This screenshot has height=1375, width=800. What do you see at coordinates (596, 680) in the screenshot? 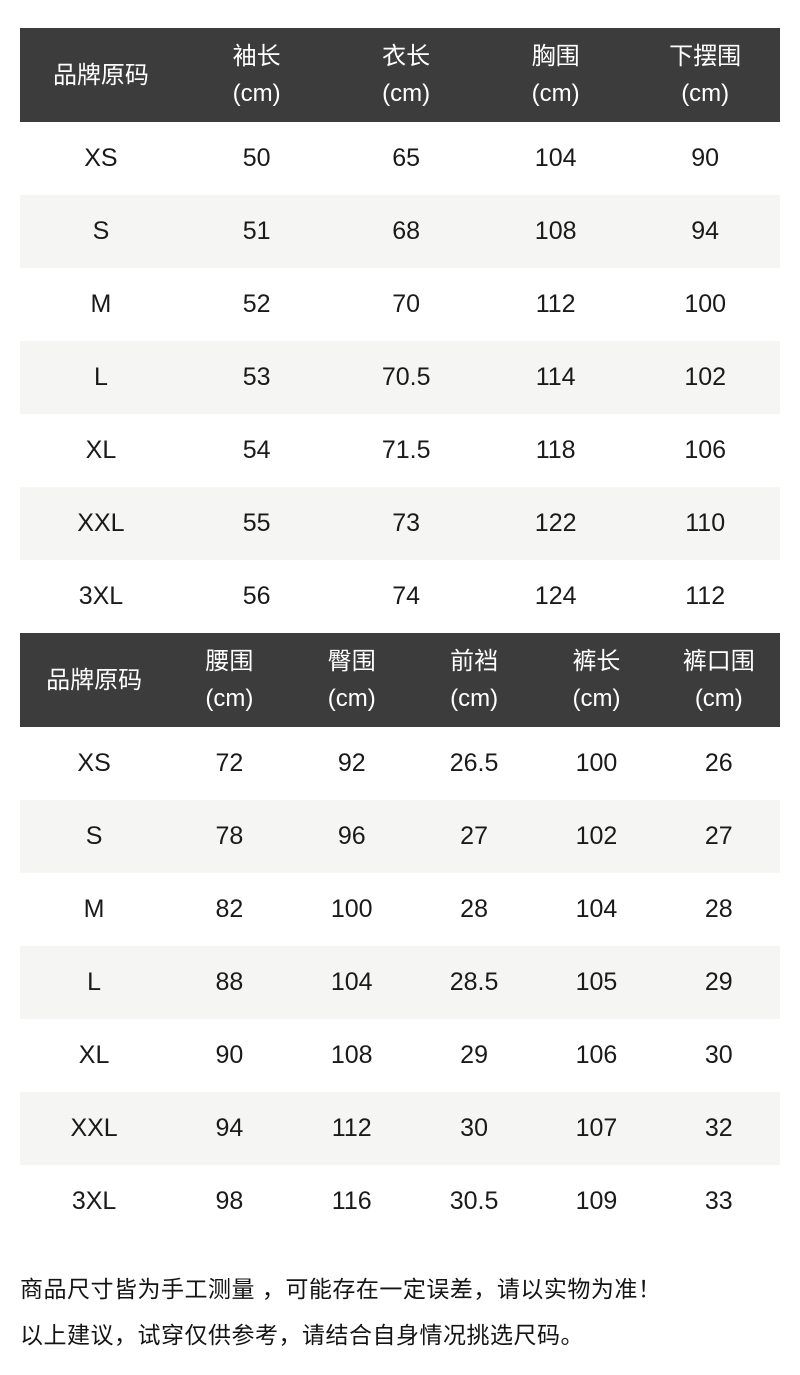
I see `header-cell: 裤长 (cm)` at bounding box center [596, 680].